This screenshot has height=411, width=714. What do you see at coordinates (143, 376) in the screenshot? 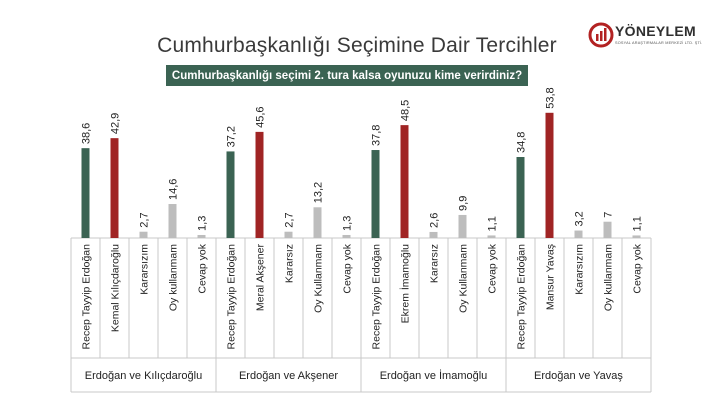
I see `group-label: Erdoğan ve Kılıçdaroğlu` at bounding box center [143, 376].